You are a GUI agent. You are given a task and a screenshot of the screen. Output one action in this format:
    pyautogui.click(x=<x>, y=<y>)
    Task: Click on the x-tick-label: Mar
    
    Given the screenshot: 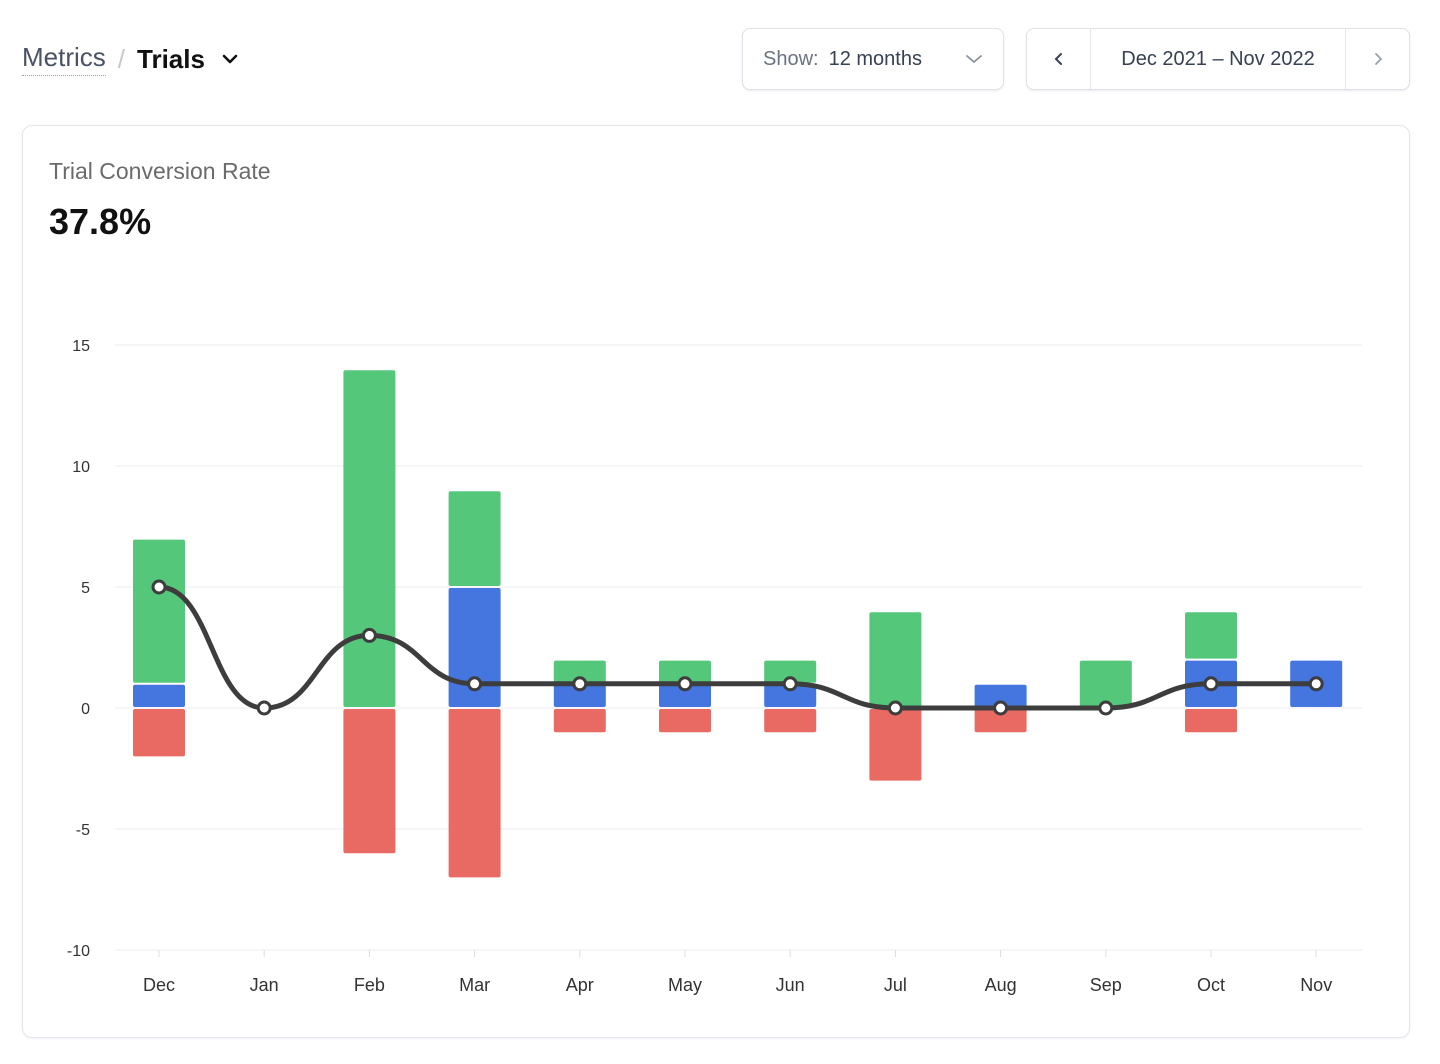 What is the action you would take?
    pyautogui.click(x=474, y=985)
    